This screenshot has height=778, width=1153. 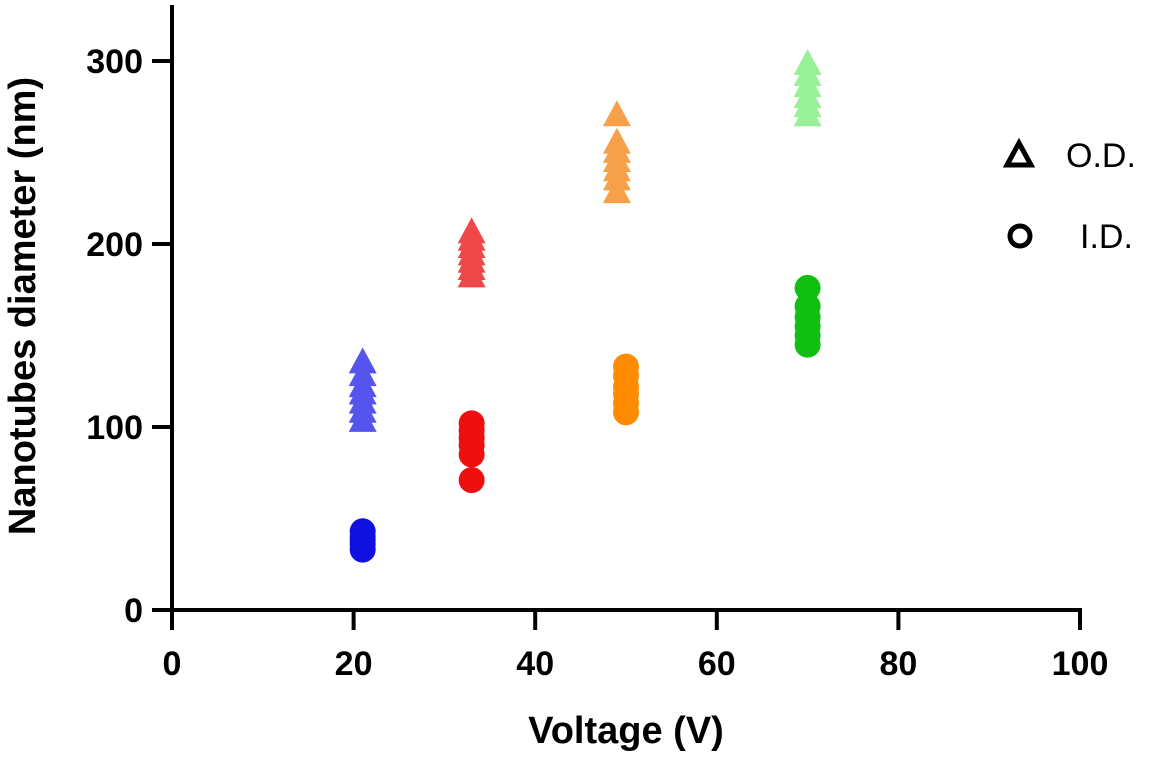 I want to click on legend-label: I.D., so click(x=1106, y=237).